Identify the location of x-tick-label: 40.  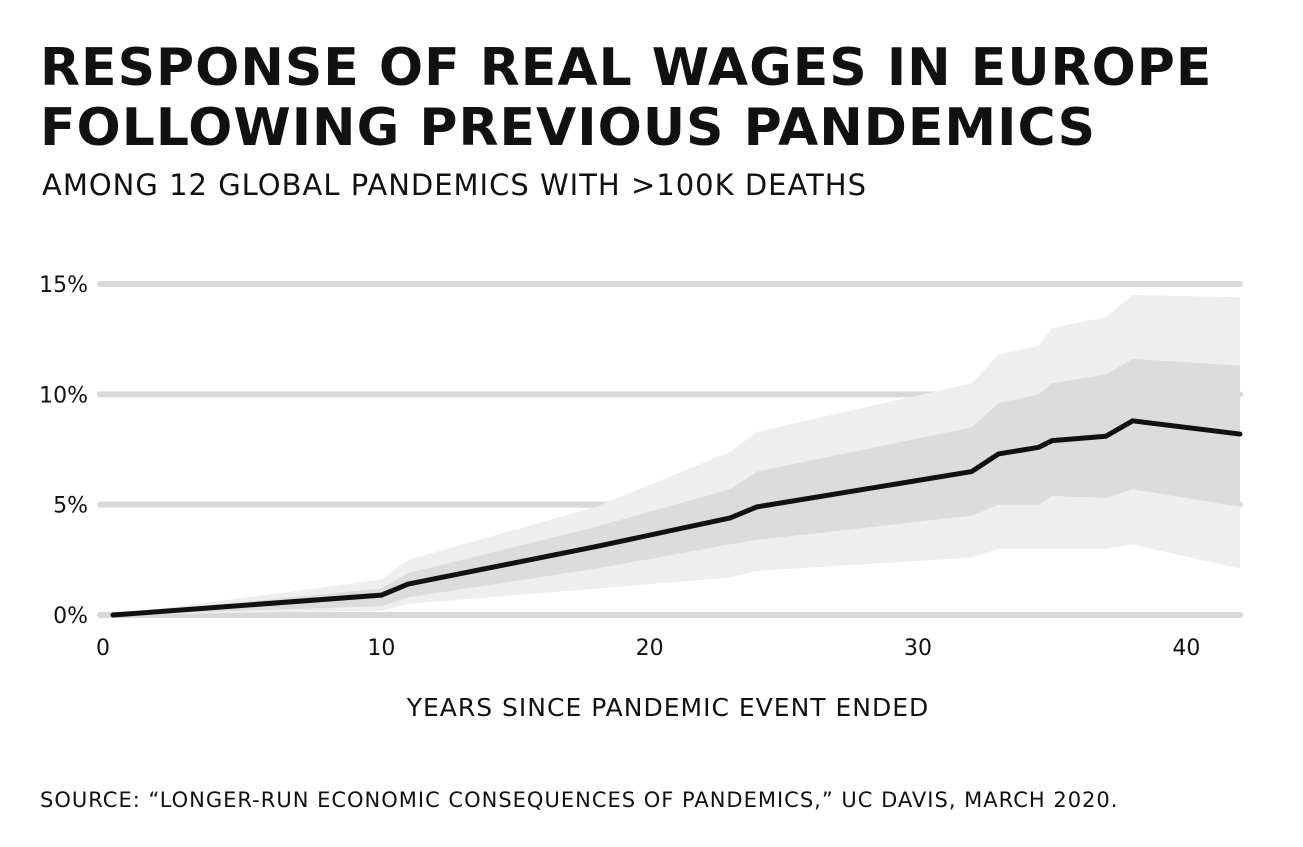
(1186, 648).